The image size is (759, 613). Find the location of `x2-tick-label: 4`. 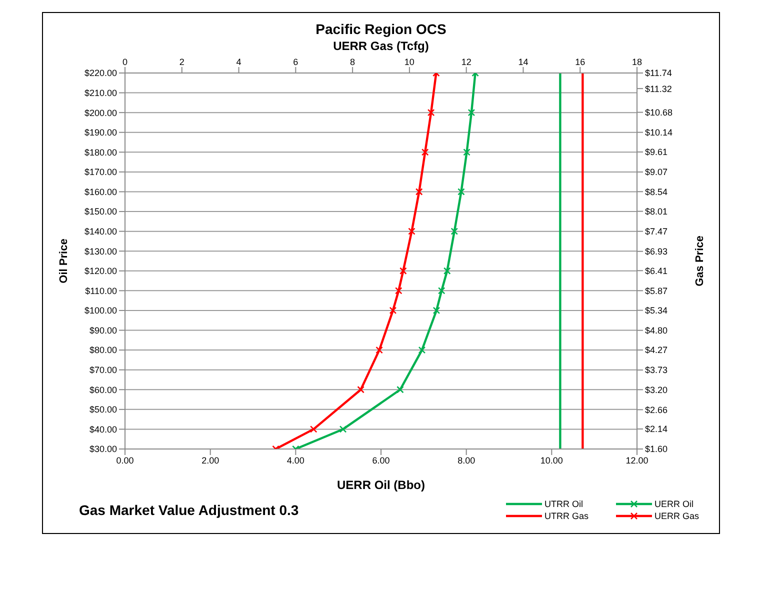

x2-tick-label: 4 is located at coordinates (239, 62).